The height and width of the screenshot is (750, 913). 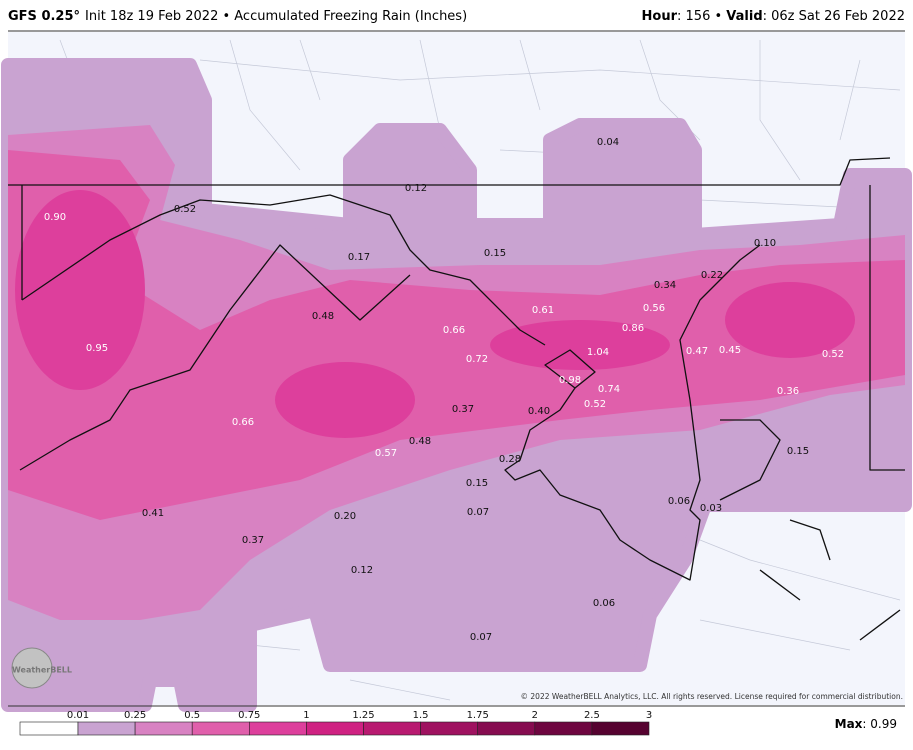 What do you see at coordinates (535, 715) in the screenshot?
I see `colorbar-label: 2` at bounding box center [535, 715].